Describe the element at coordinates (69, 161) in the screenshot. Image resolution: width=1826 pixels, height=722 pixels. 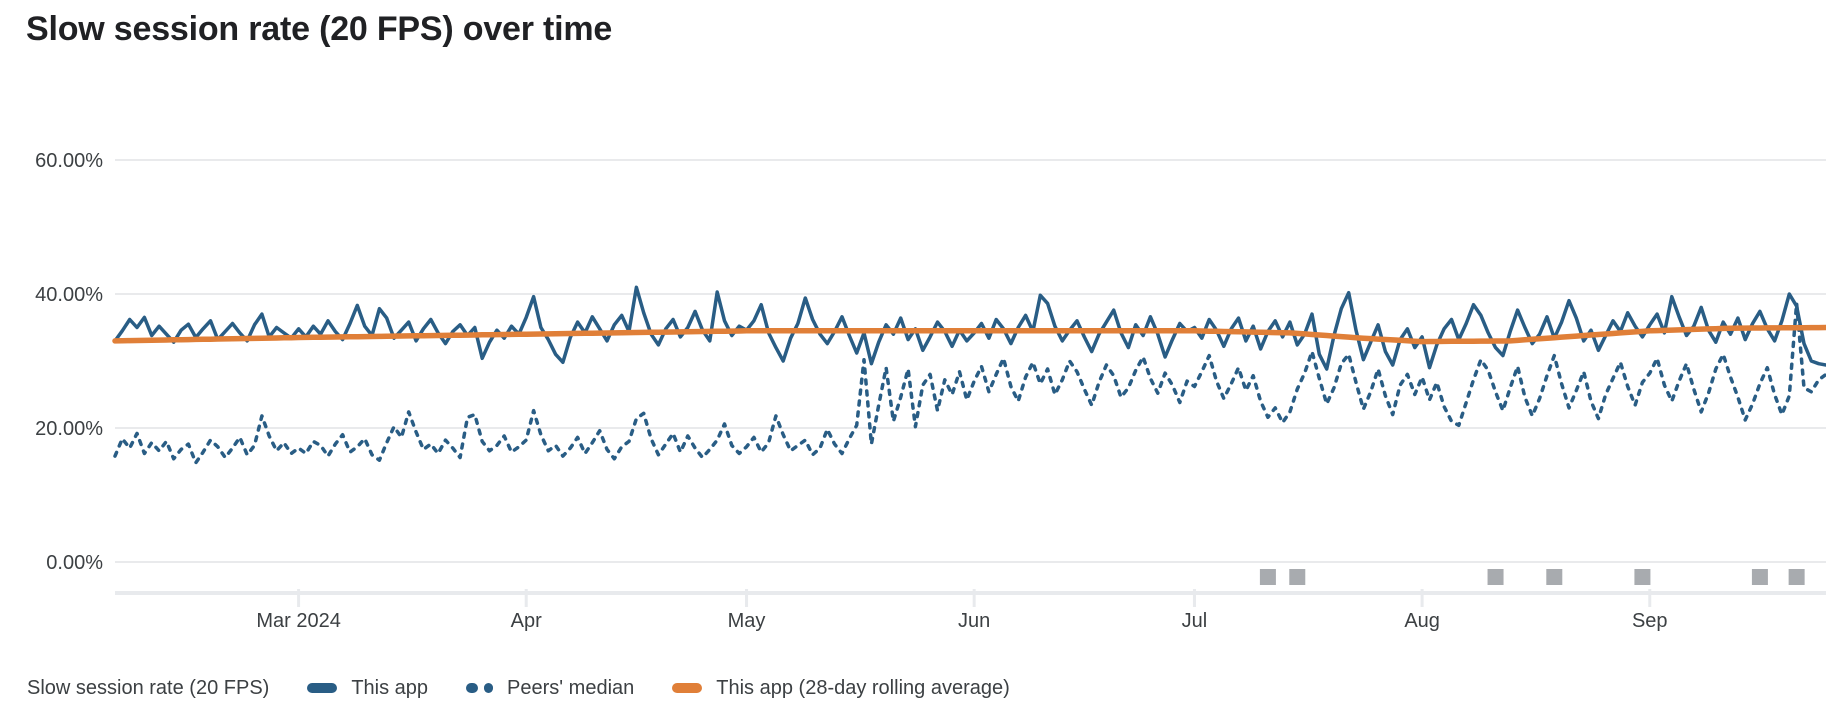
I see `y-axis-tick-label: 60.00%` at that location.